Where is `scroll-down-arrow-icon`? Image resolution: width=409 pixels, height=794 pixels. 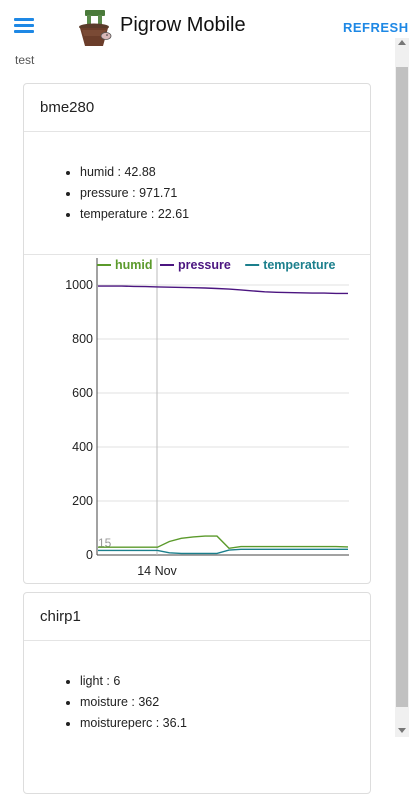
scroll-down-arrow-icon is located at coordinates (402, 730).